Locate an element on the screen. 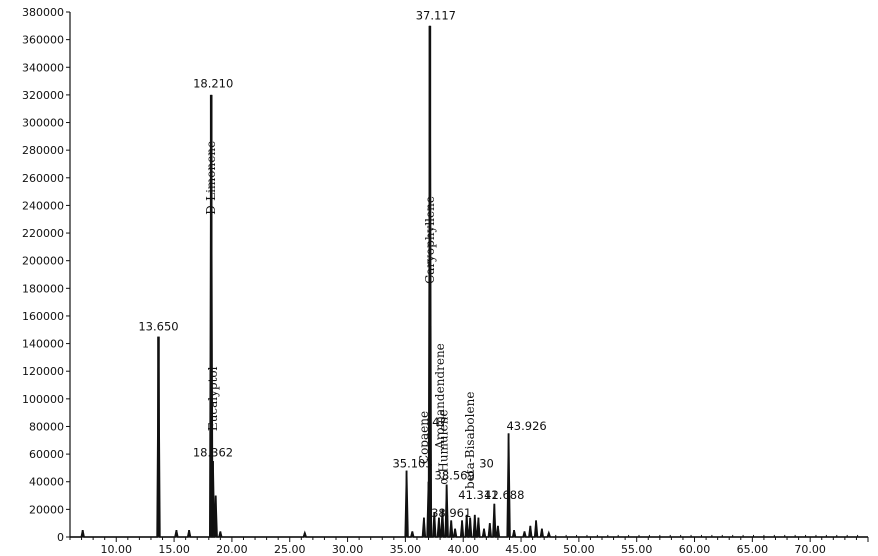 This screenshot has height=556, width=878. x-tick-label: 60.00 is located at coordinates (695, 549).